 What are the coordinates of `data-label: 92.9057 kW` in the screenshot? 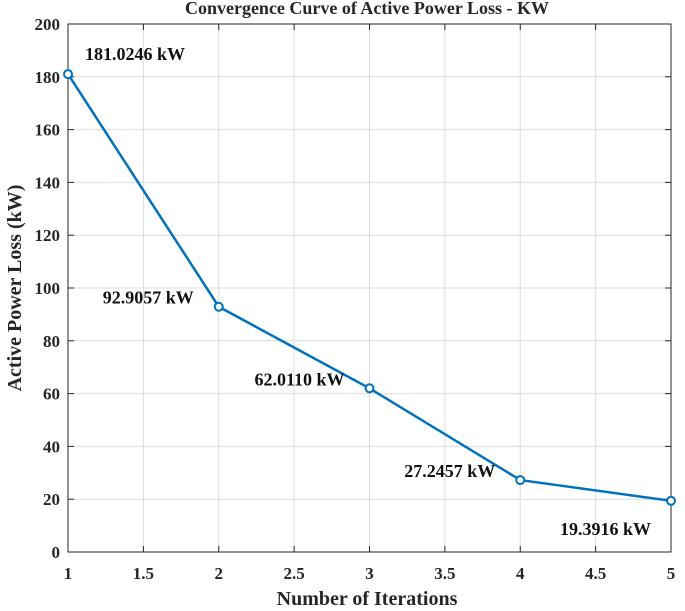 It's located at (148, 298).